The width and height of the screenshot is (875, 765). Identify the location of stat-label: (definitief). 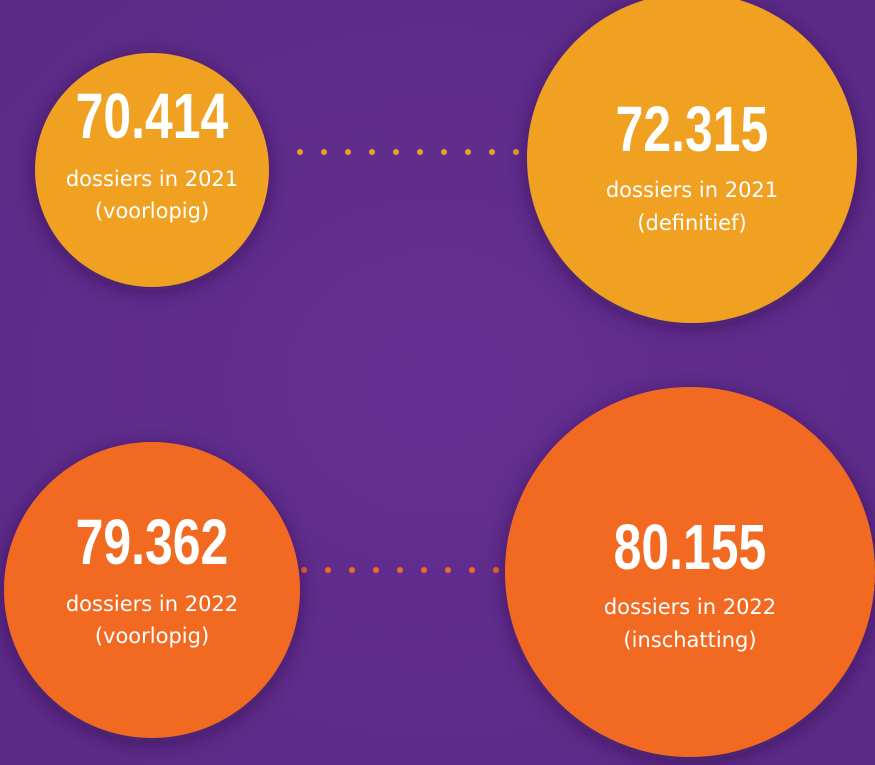
(691, 223).